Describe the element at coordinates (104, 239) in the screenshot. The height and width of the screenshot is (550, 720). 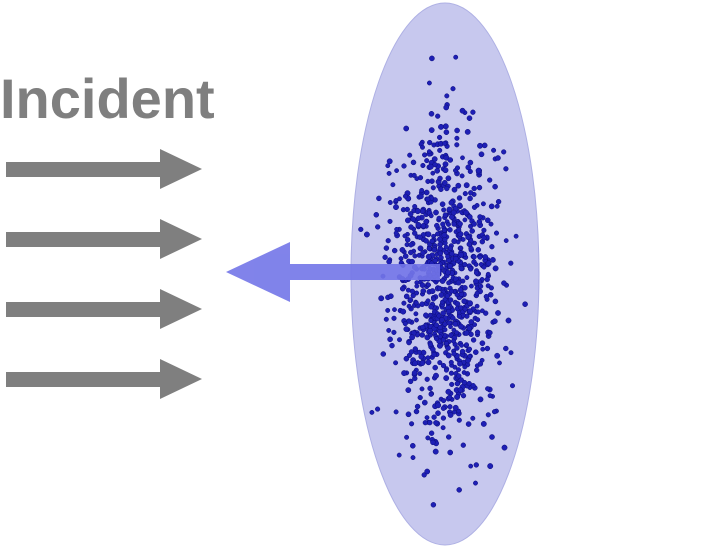
I see `incident-arrow` at that location.